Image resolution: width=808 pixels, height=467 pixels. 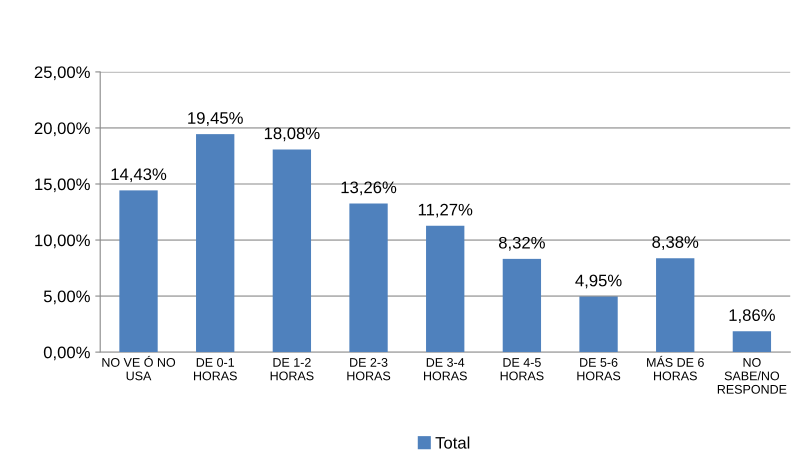 I want to click on y-tick-label: 0,00%, so click(x=67, y=353).